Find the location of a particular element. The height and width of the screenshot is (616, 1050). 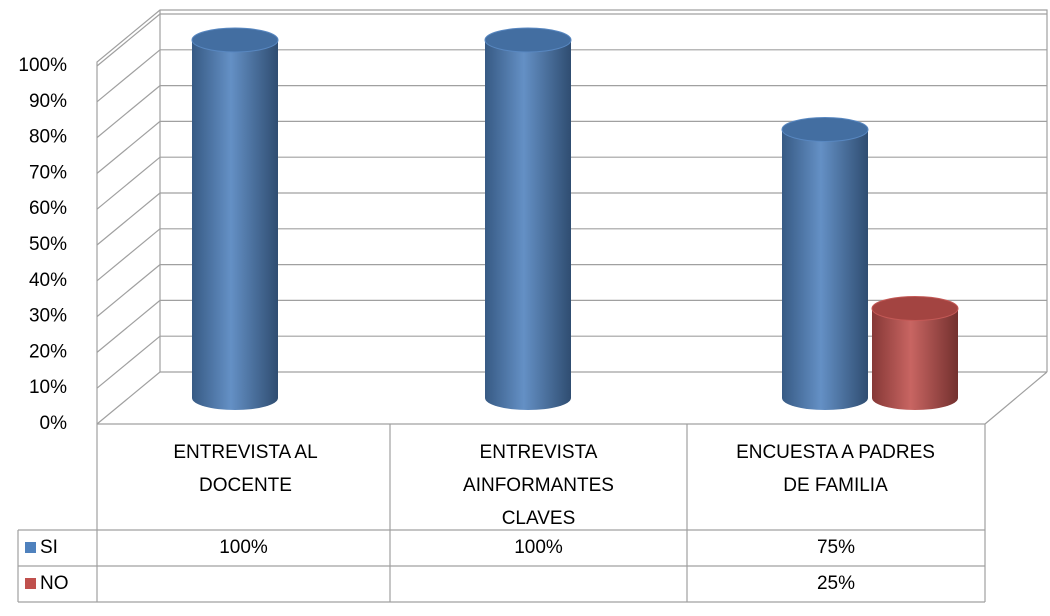

x-tick-label: ENTREVISTA AL DOCENTE is located at coordinates (245, 469).